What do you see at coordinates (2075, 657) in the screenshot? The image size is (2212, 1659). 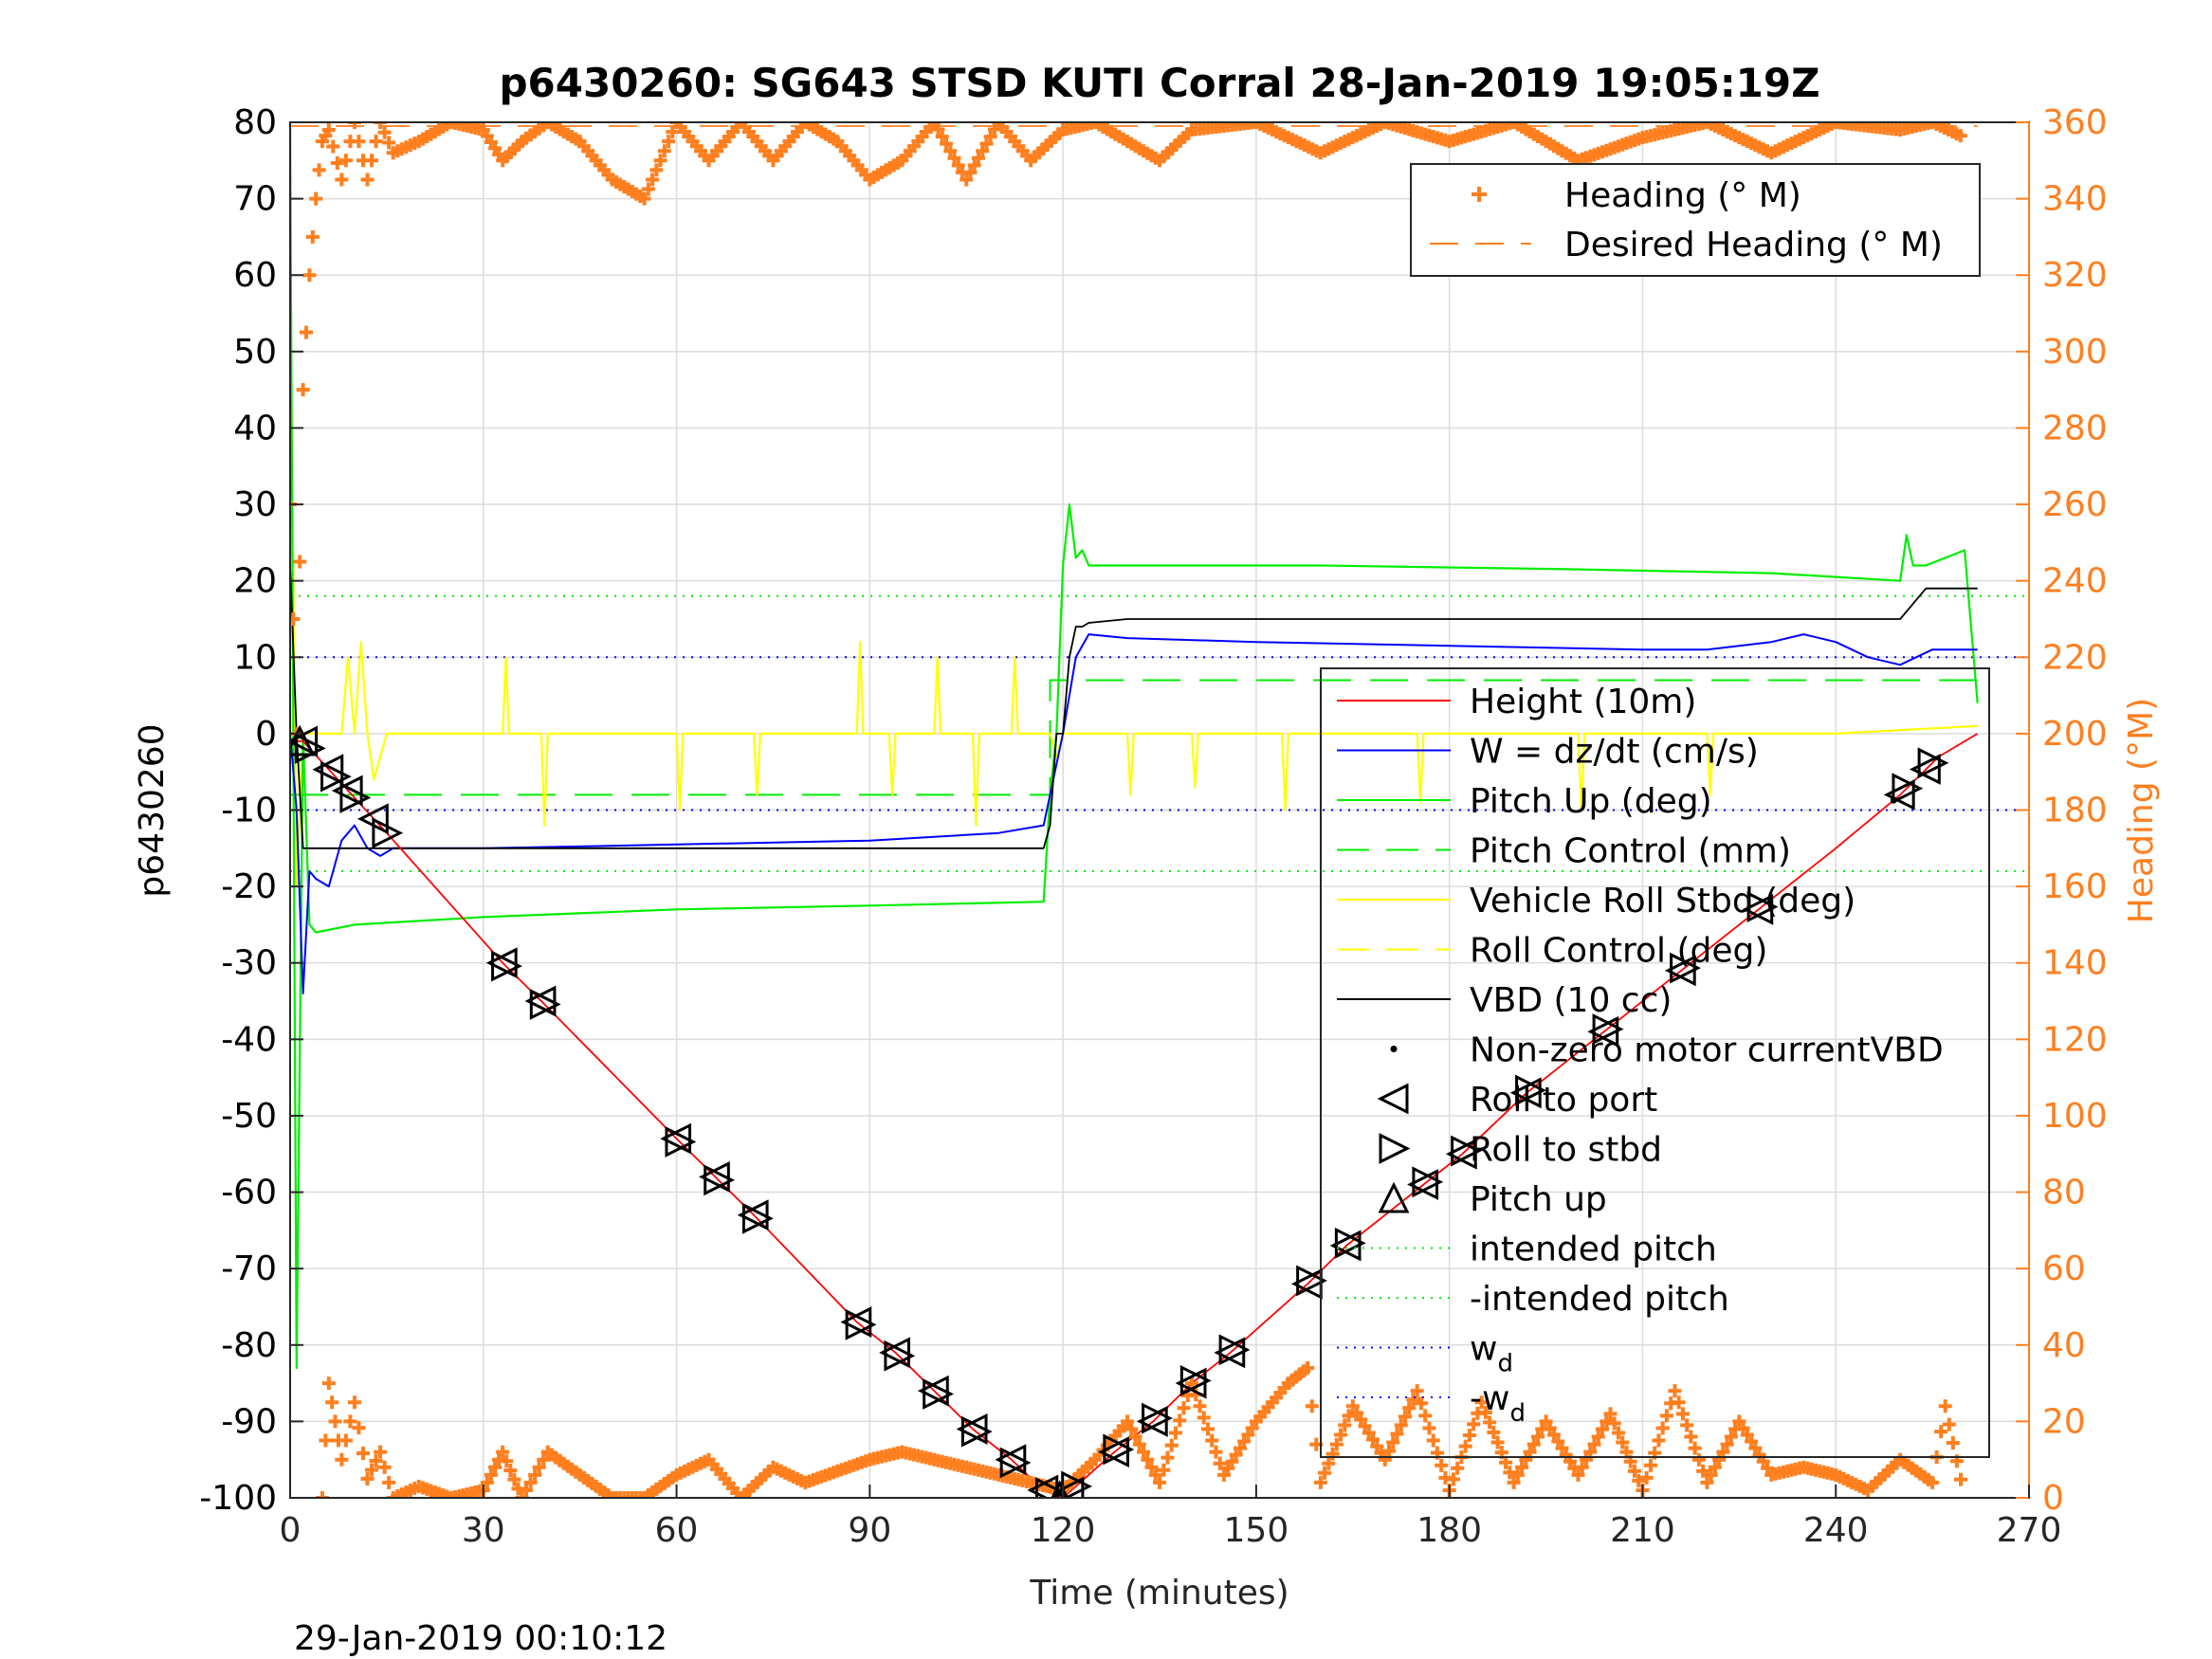 I see `y2-tick-label: 220` at bounding box center [2075, 657].